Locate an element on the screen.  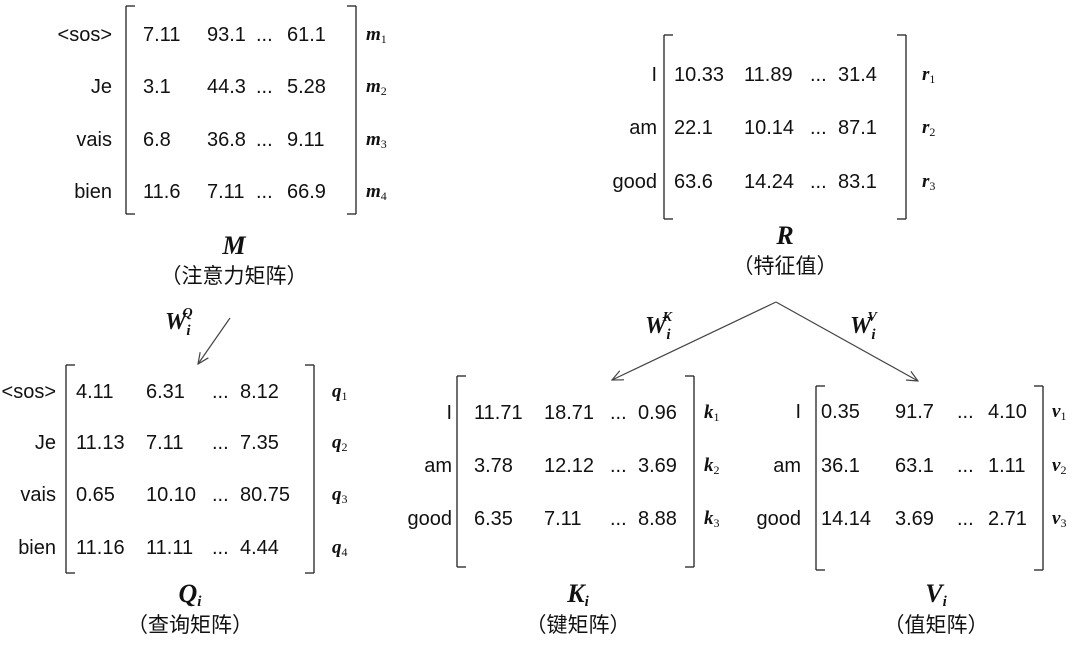
matrix-symbol: Vi is located at coordinates (936, 598).